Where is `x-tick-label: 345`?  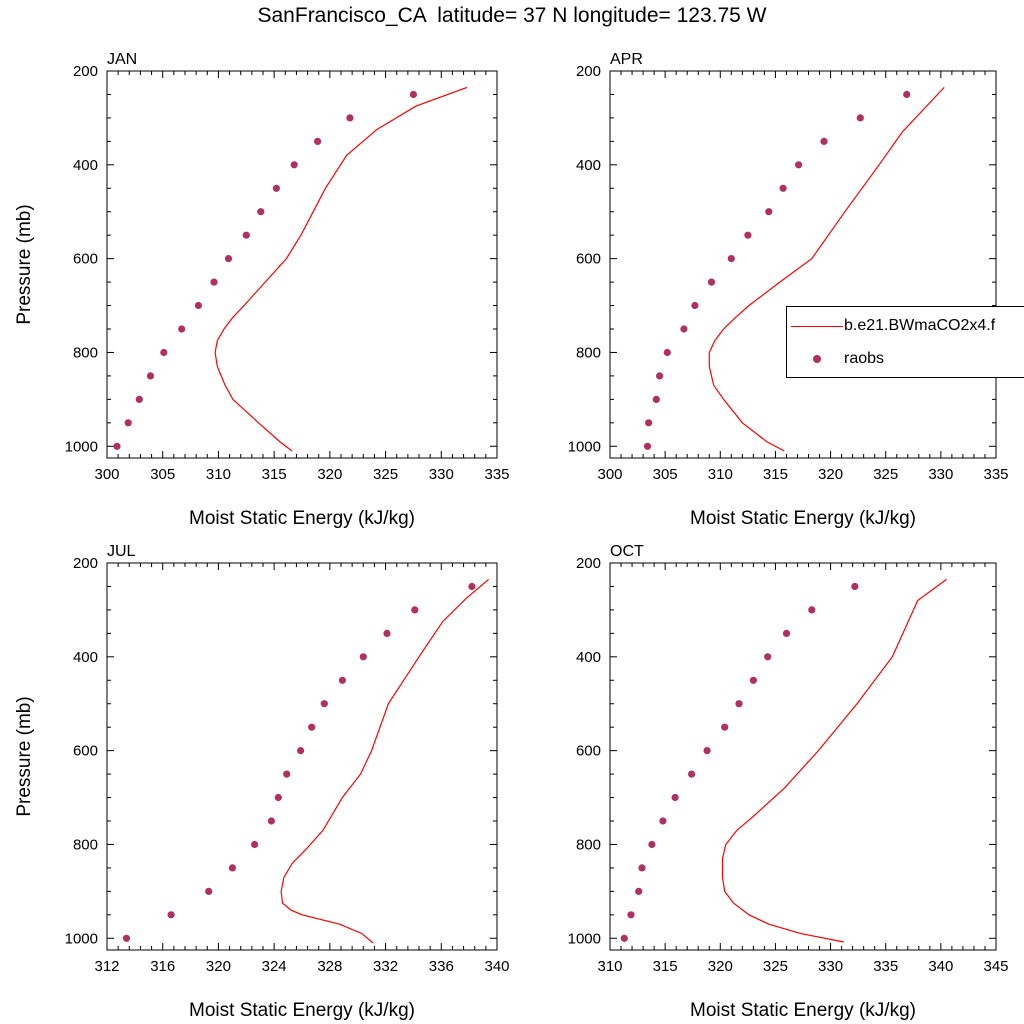 x-tick-label: 345 is located at coordinates (995, 966).